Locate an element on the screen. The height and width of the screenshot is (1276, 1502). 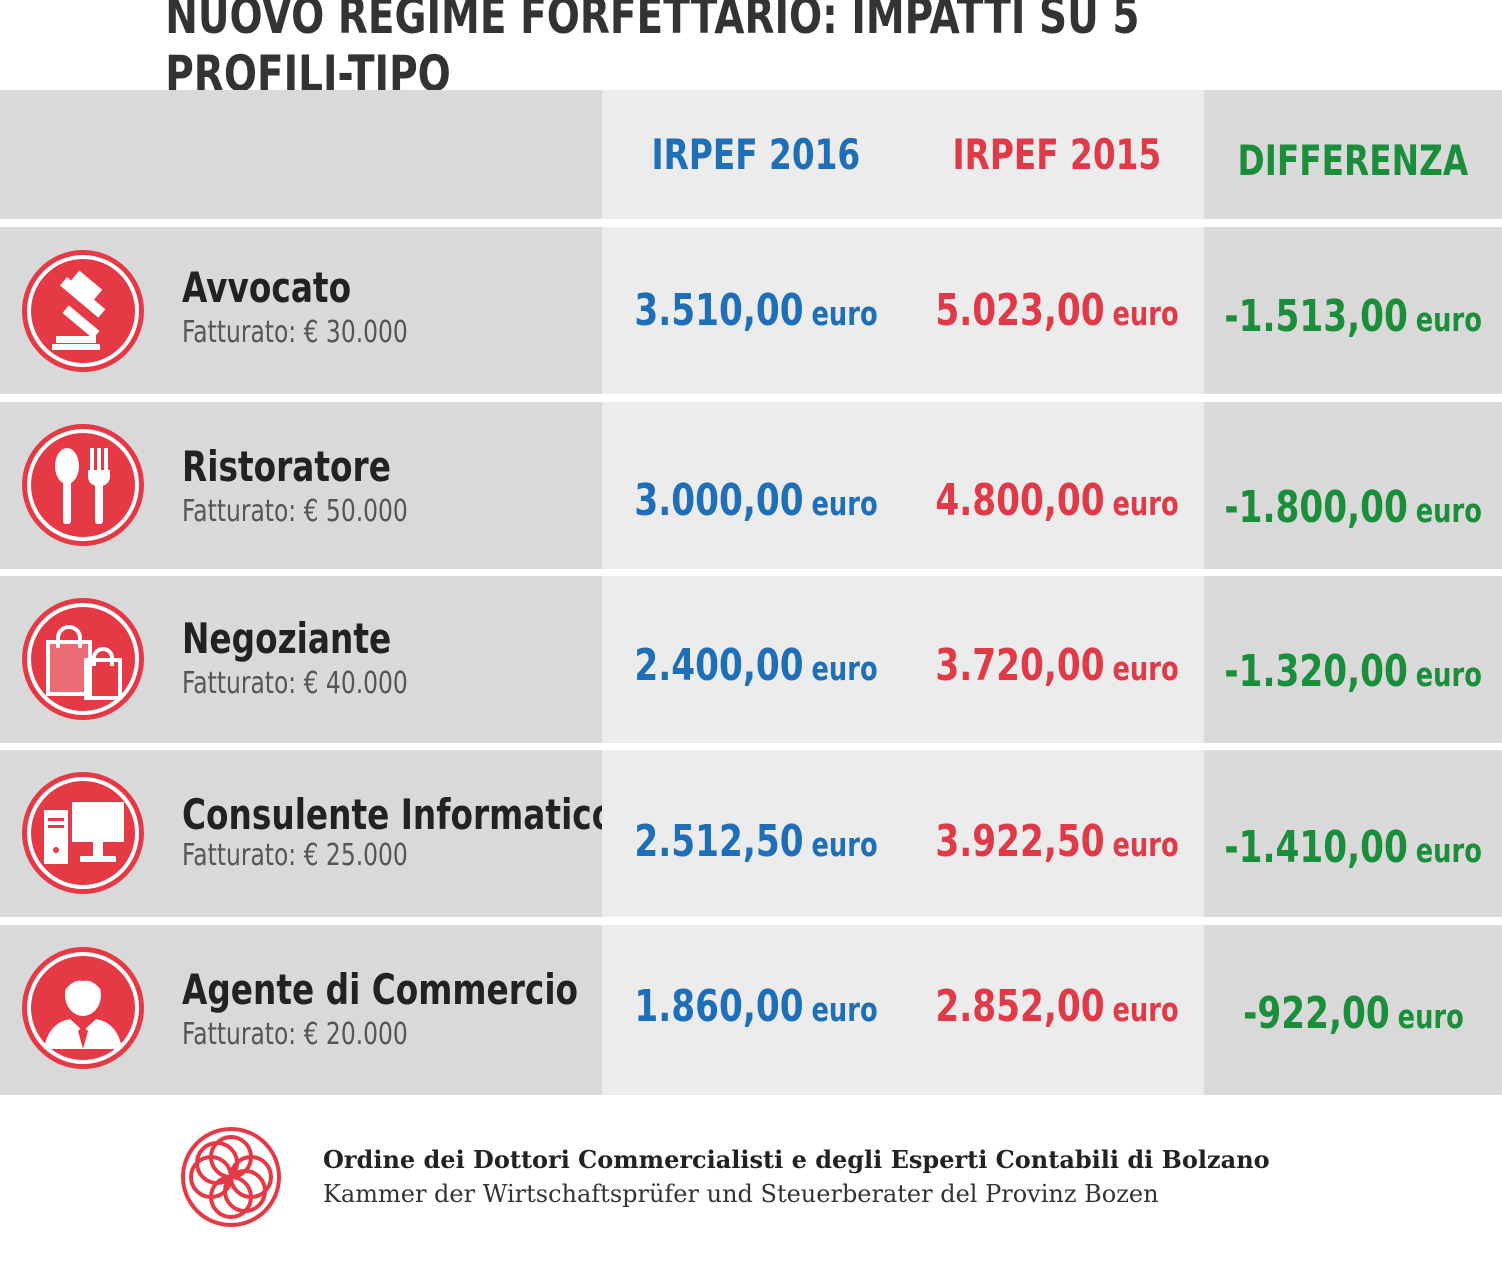
differenza-value: -1.513,00 euro is located at coordinates (1353, 310).